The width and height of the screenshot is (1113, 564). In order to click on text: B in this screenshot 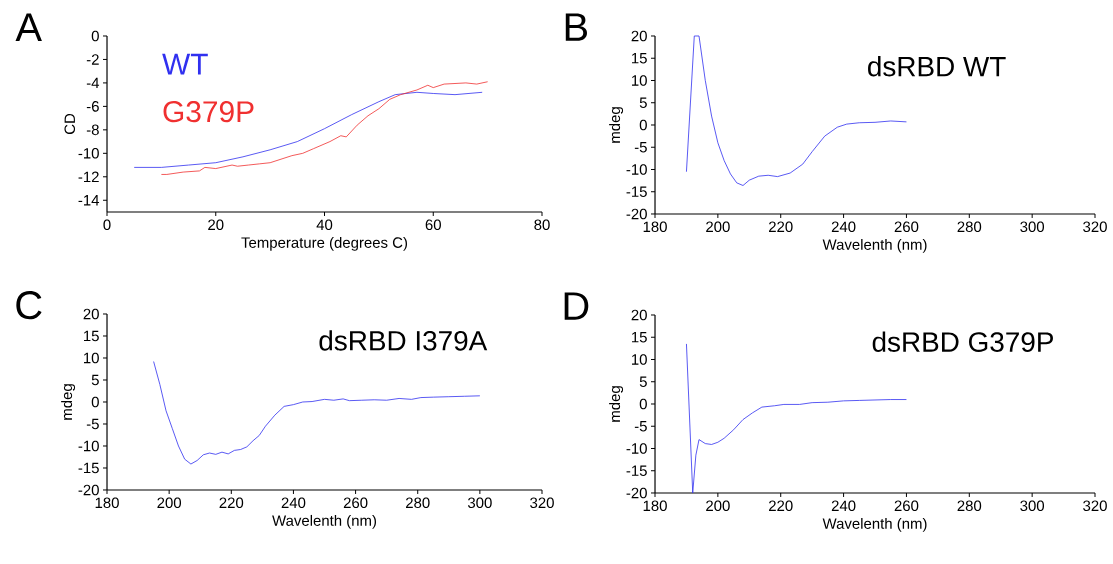, I will do `click(576, 27)`.